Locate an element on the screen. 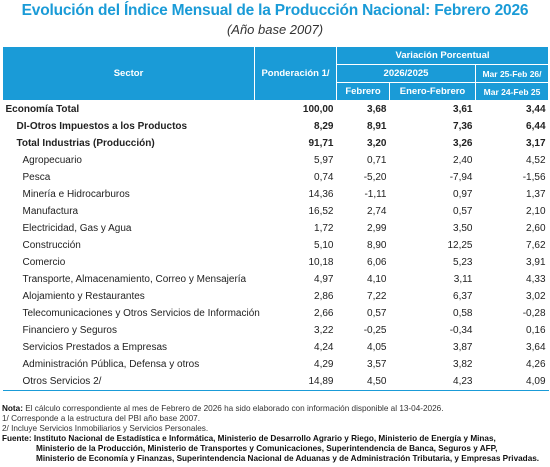 The width and height of the screenshot is (550, 467). table-row: Otros Servicios 2/ 14,89 4,50 4,23 4,09 is located at coordinates (275, 382).